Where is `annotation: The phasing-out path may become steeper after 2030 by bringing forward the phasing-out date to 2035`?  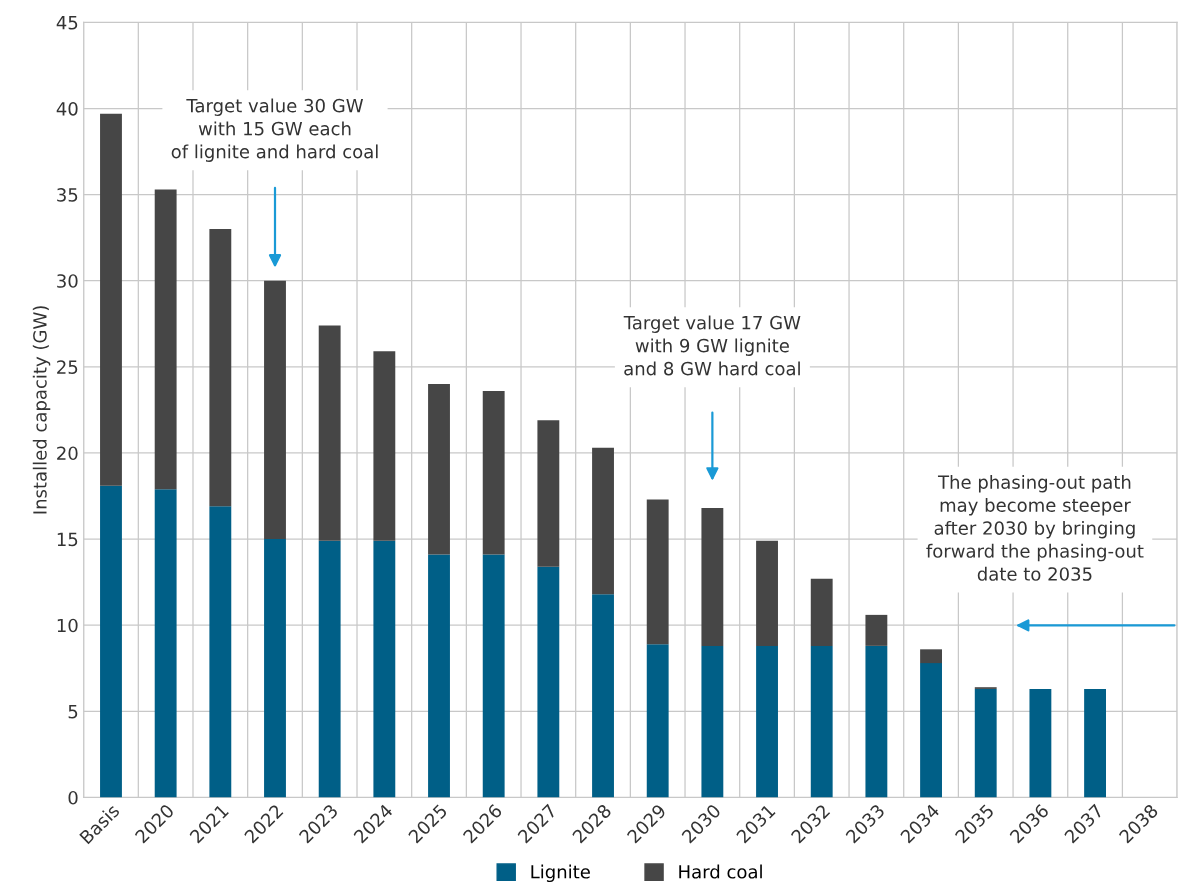
annotation: The phasing-out path may become steeper after 2030 by bringing forward the phasing-out date to 2035 is located at coordinates (1035, 527).